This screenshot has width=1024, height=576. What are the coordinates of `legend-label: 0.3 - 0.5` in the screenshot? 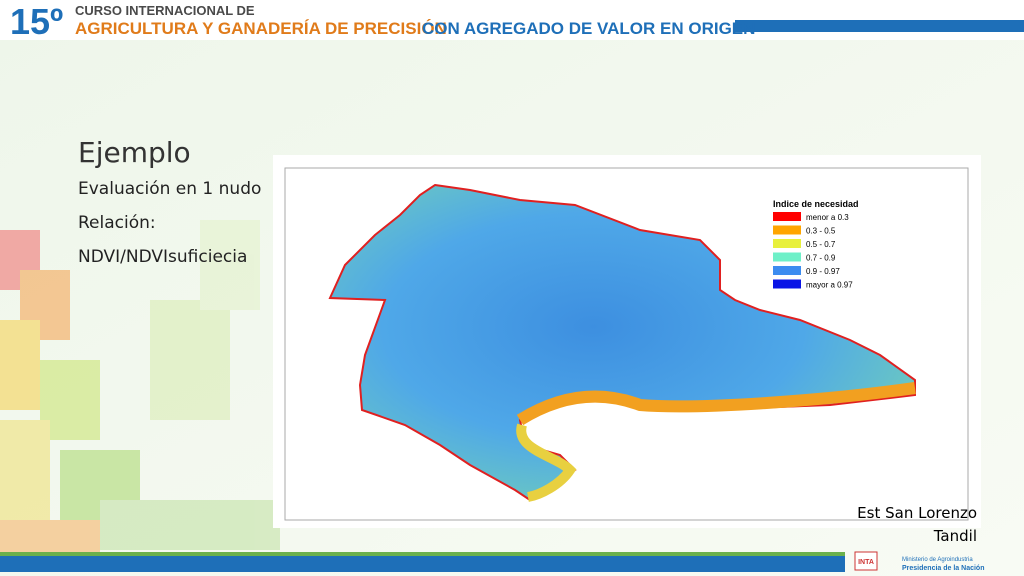 It's located at (821, 231).